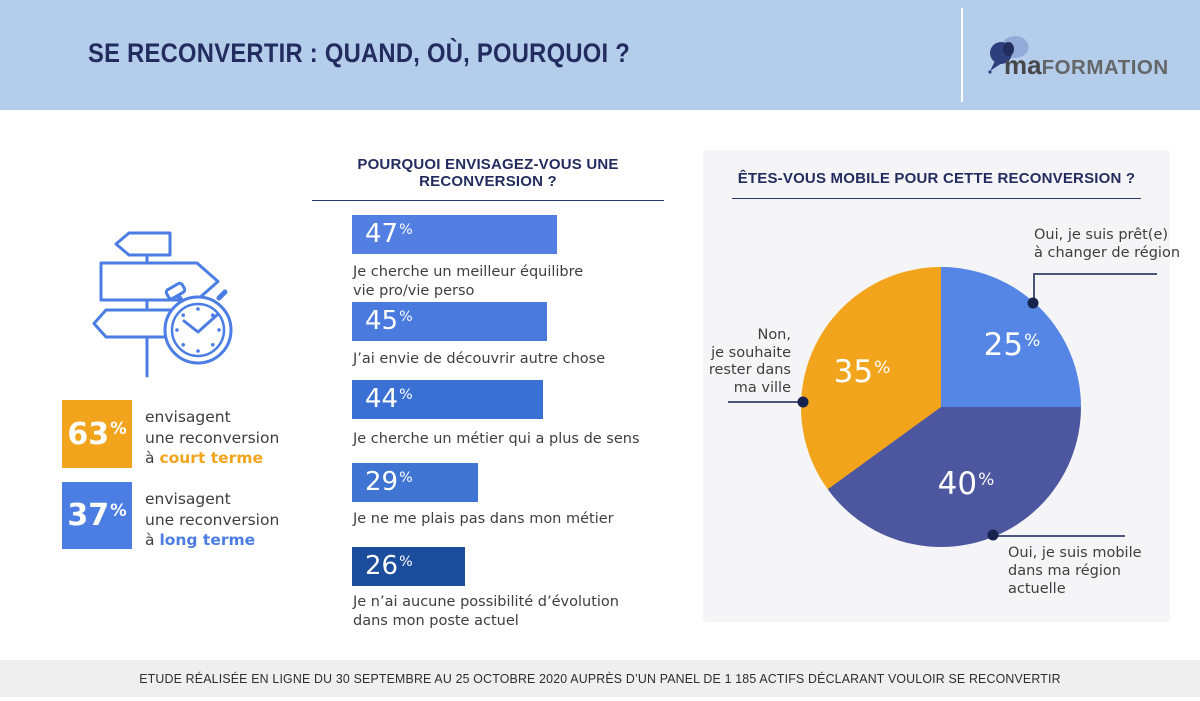 The image size is (1200, 701). What do you see at coordinates (1107, 244) in the screenshot?
I see `callout-label-blue: Oui, je suis prêt(e) à changer de région` at bounding box center [1107, 244].